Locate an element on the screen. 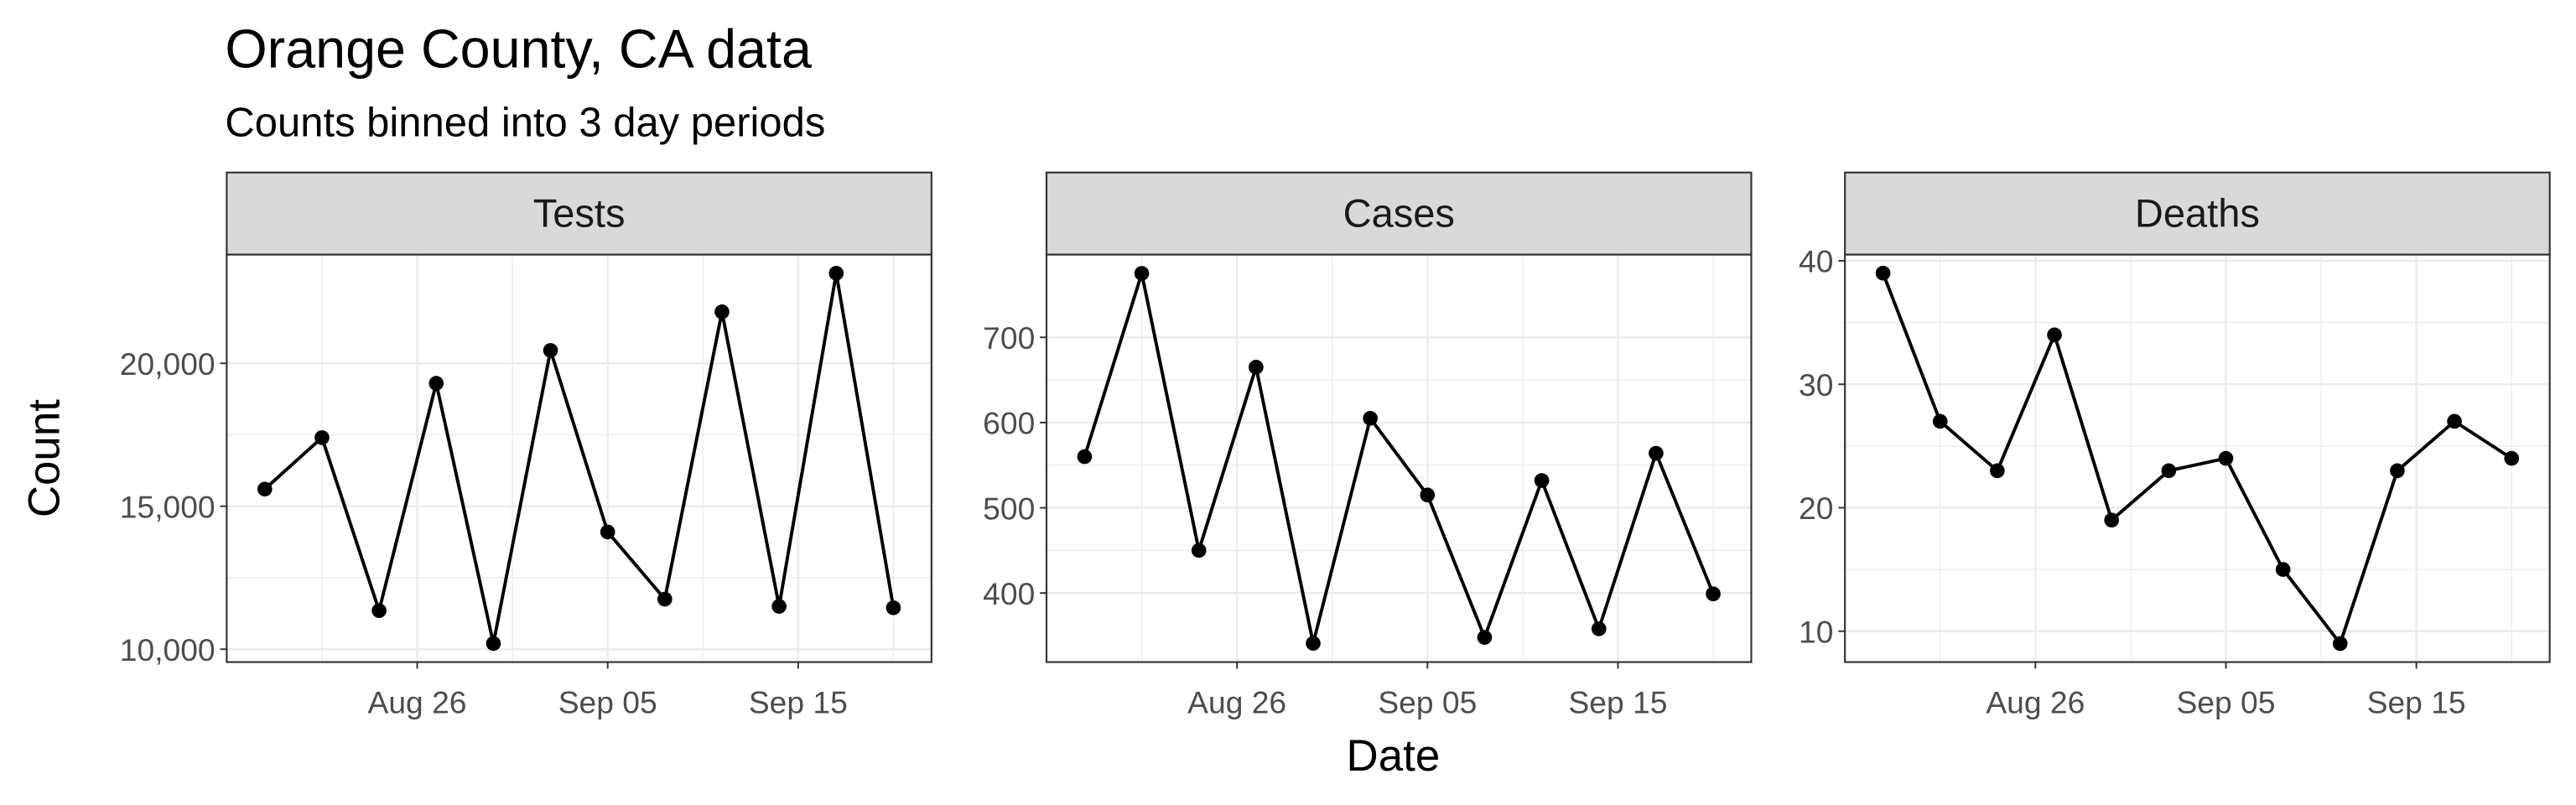  y-axis-title: Count is located at coordinates (45, 458).